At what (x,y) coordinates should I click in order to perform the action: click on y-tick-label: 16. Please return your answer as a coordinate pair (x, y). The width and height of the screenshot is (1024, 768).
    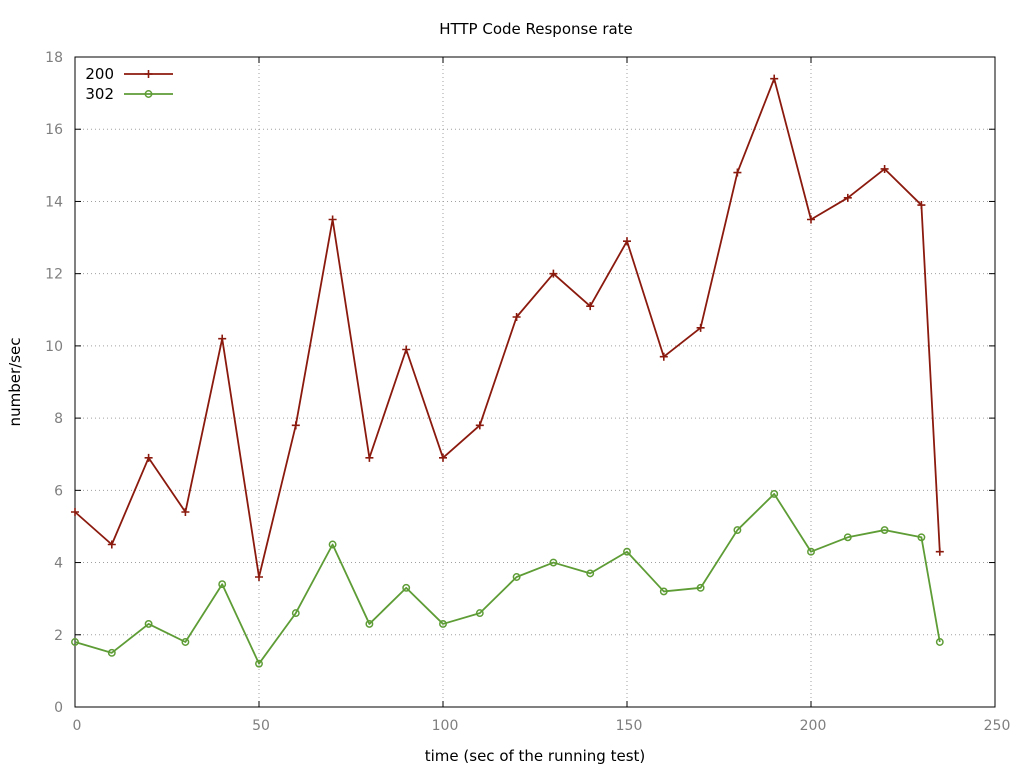
    Looking at the image, I should click on (54, 130).